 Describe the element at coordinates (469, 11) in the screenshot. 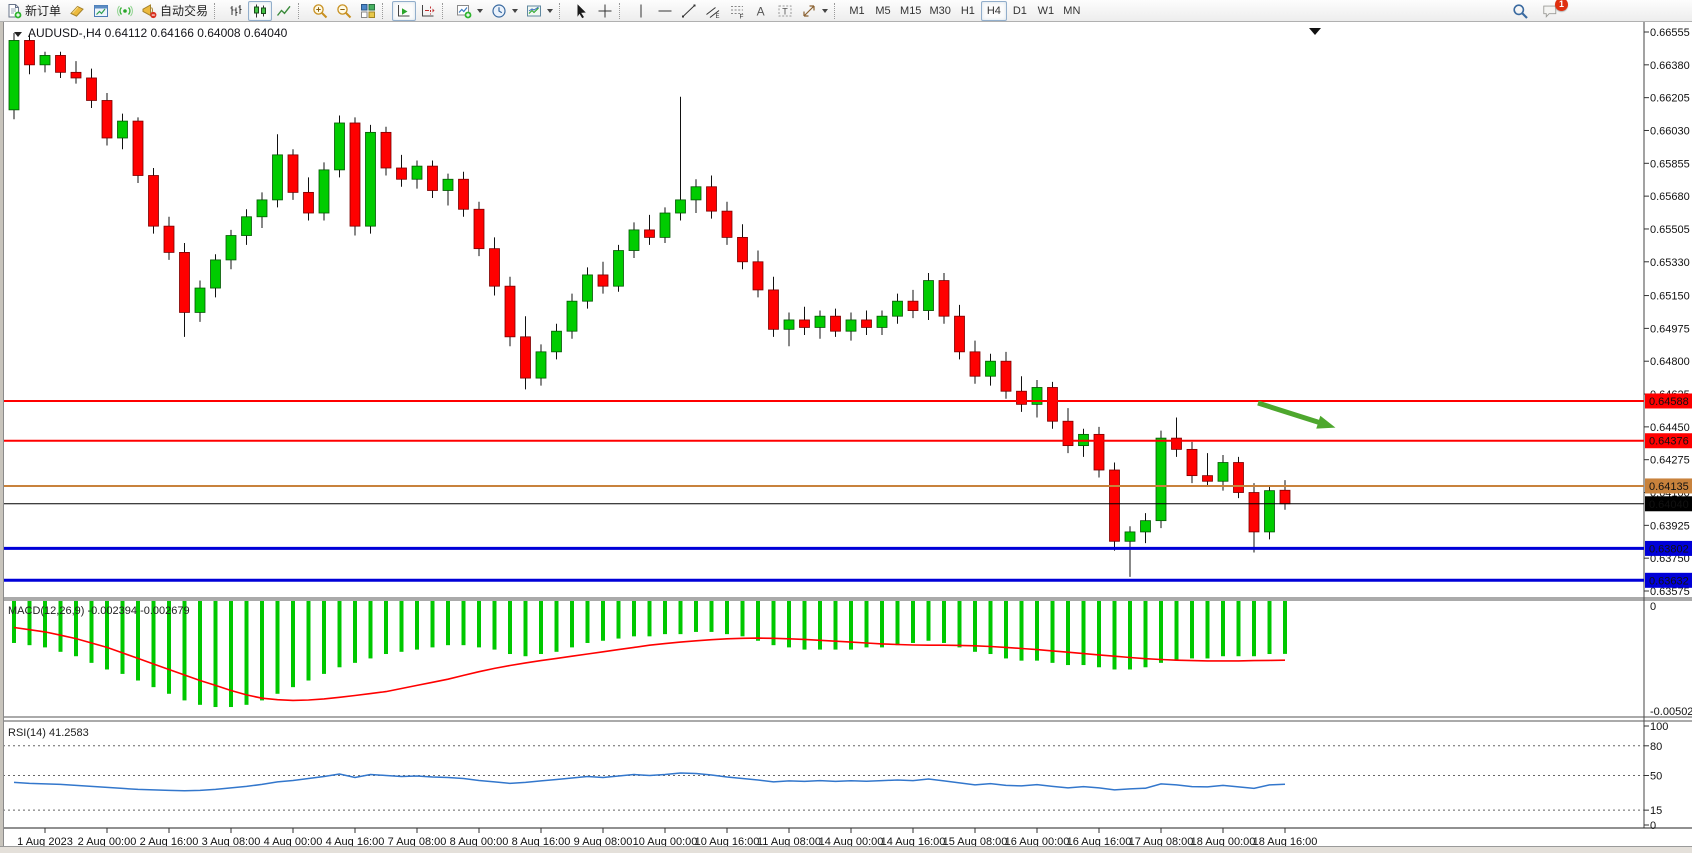

I see `indicators-button` at that location.